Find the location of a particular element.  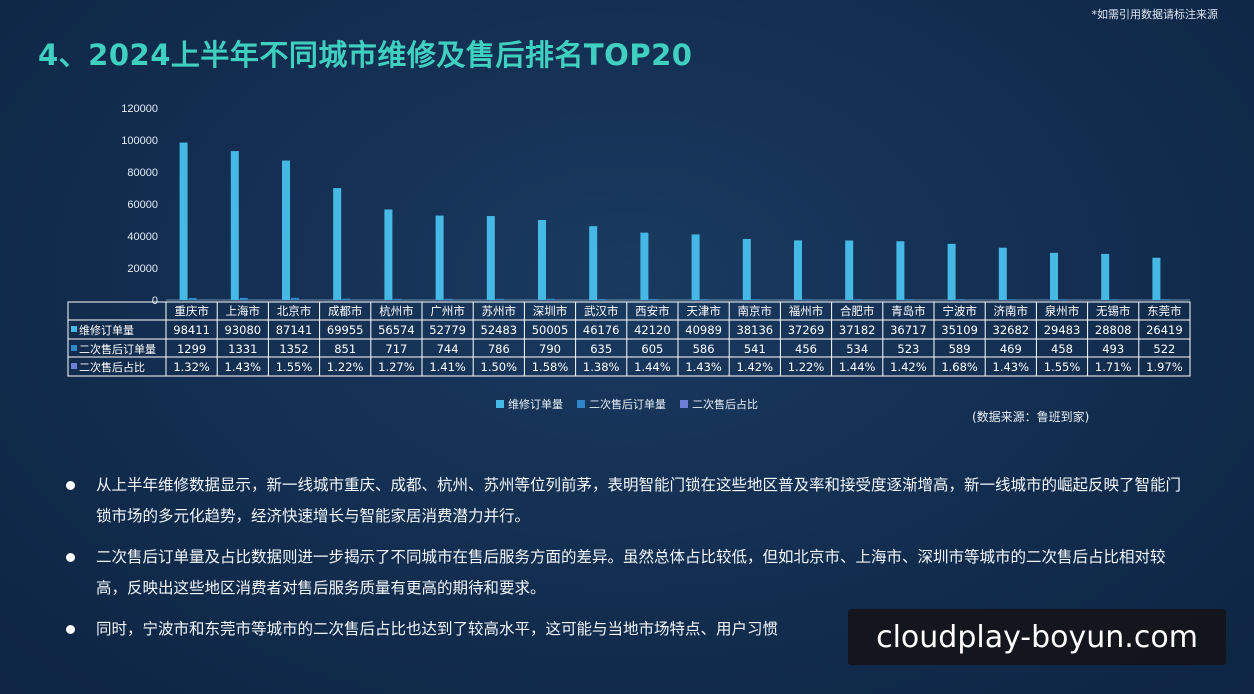

data-label-repair: 98411 is located at coordinates (191, 330).